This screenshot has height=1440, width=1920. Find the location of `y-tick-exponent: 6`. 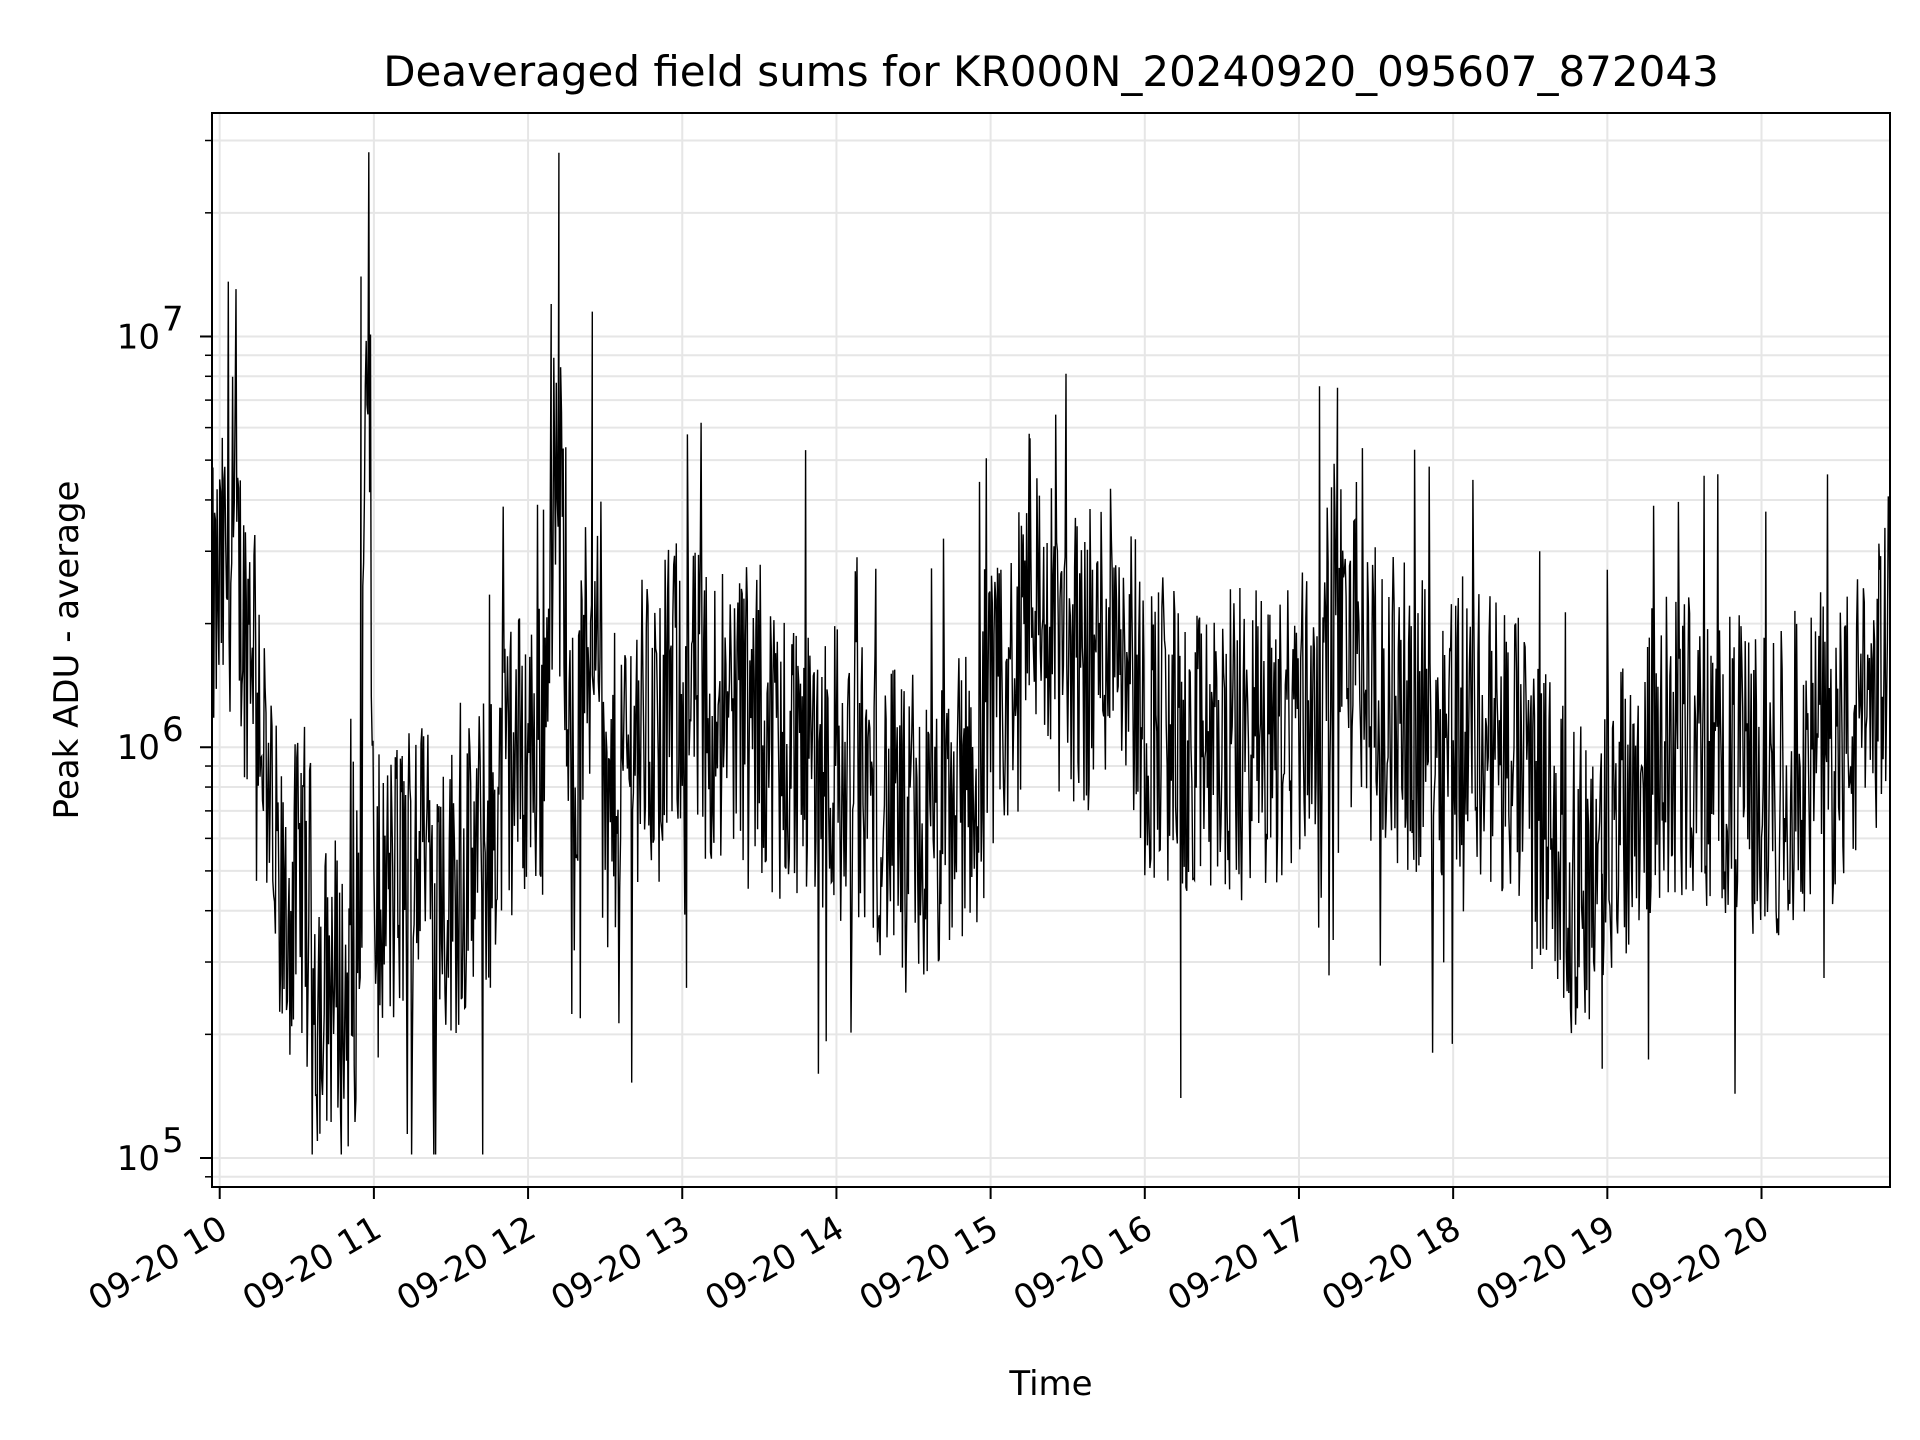

y-tick-exponent: 6 is located at coordinates (173, 730).